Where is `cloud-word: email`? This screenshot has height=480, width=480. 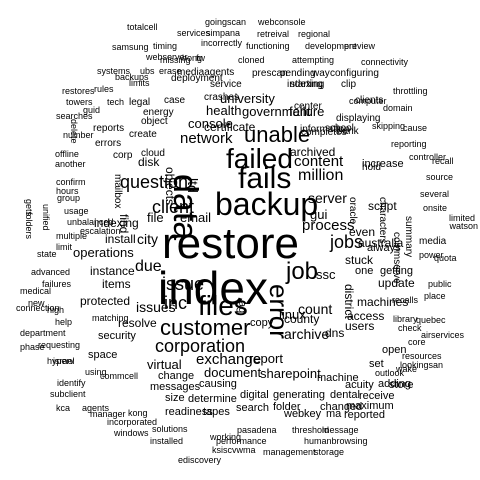
cloud-word: email is located at coordinates (196, 217).